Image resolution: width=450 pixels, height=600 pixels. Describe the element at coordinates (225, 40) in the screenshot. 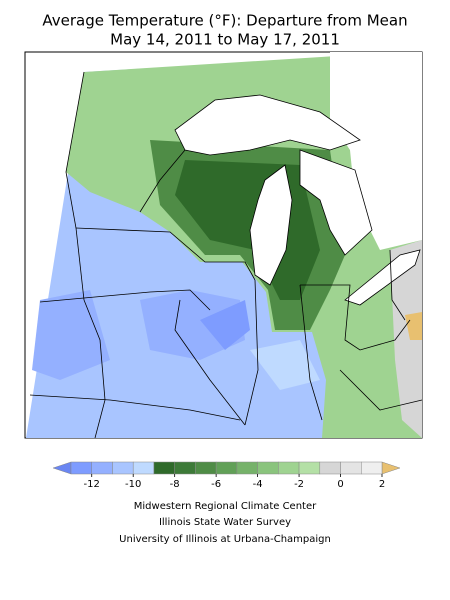

I see `subtitle: May 14, 2011 to May 17, 2011` at that location.